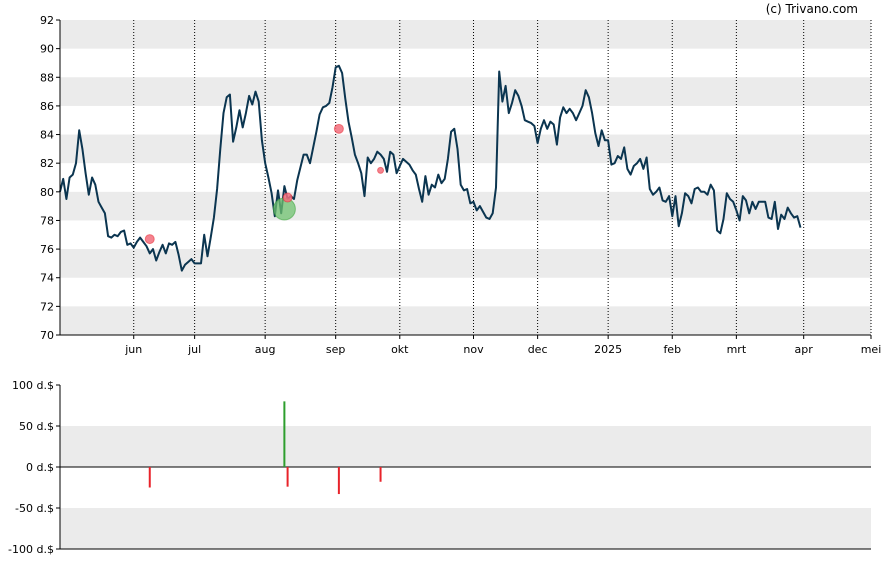 The width and height of the screenshot is (888, 565). What do you see at coordinates (36, 426) in the screenshot?
I see `transactions-y-tick-label: 50 d.$` at bounding box center [36, 426].